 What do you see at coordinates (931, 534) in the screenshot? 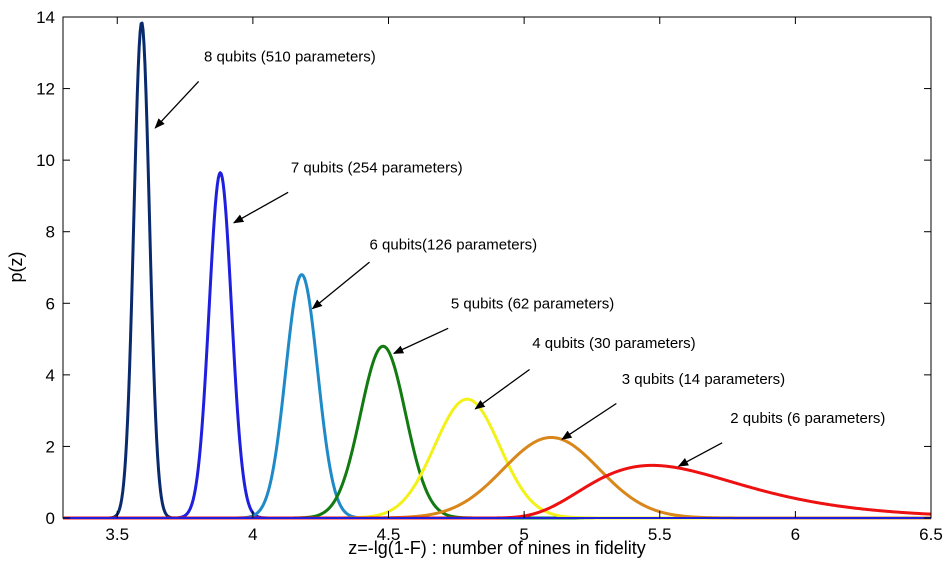
I see `x-tick-label: 6.5` at bounding box center [931, 534].